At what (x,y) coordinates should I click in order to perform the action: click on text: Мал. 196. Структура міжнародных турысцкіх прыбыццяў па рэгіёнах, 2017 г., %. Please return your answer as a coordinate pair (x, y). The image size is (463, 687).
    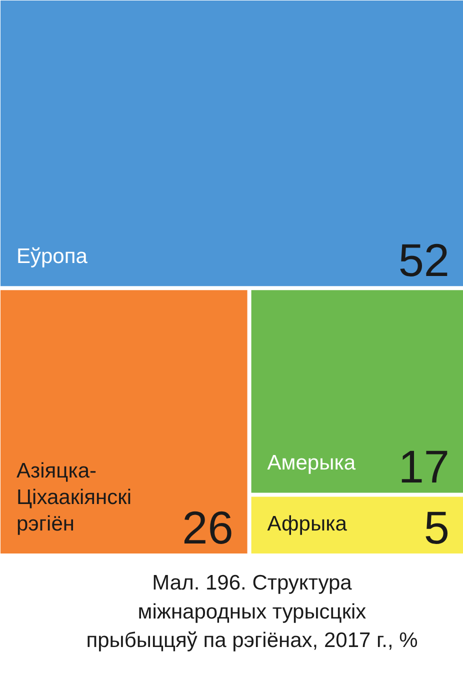
    Looking at the image, I should click on (252, 612).